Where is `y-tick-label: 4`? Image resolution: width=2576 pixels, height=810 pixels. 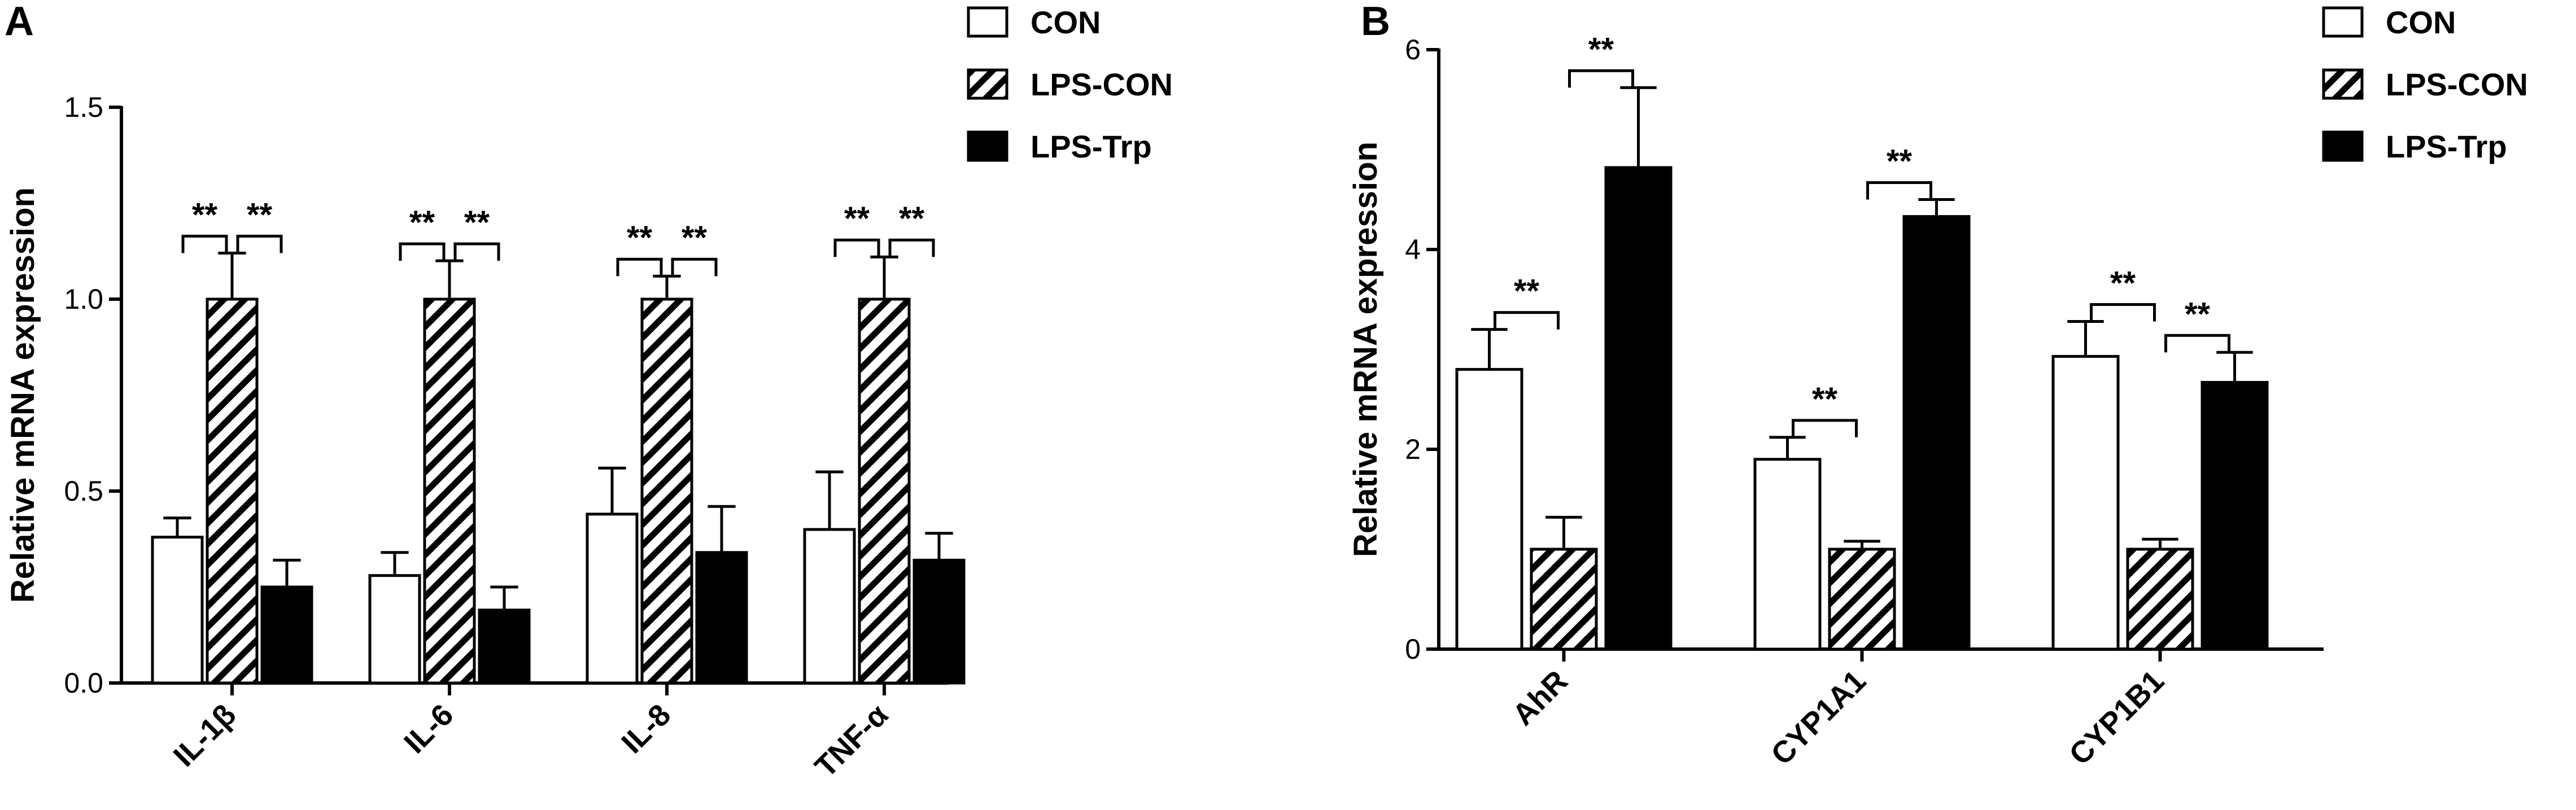
y-tick-label: 4 is located at coordinates (1413, 250).